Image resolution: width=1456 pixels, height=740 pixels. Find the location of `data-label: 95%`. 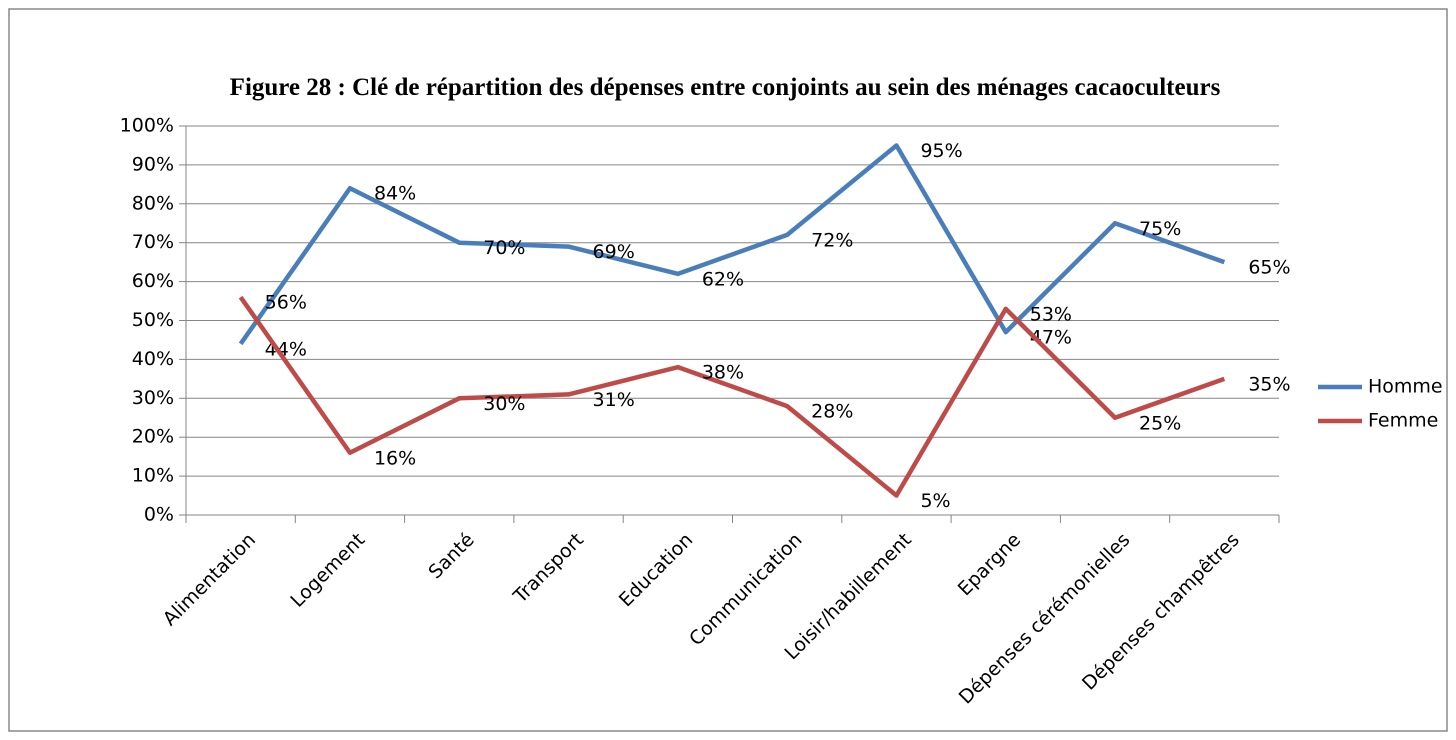

data-label: 95% is located at coordinates (941, 151).